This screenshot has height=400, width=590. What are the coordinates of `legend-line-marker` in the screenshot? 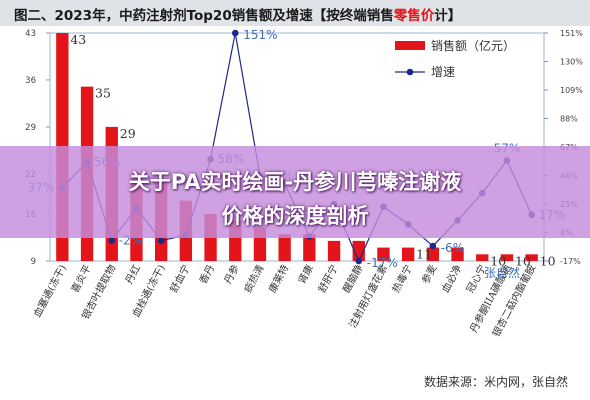 It's located at (410, 72).